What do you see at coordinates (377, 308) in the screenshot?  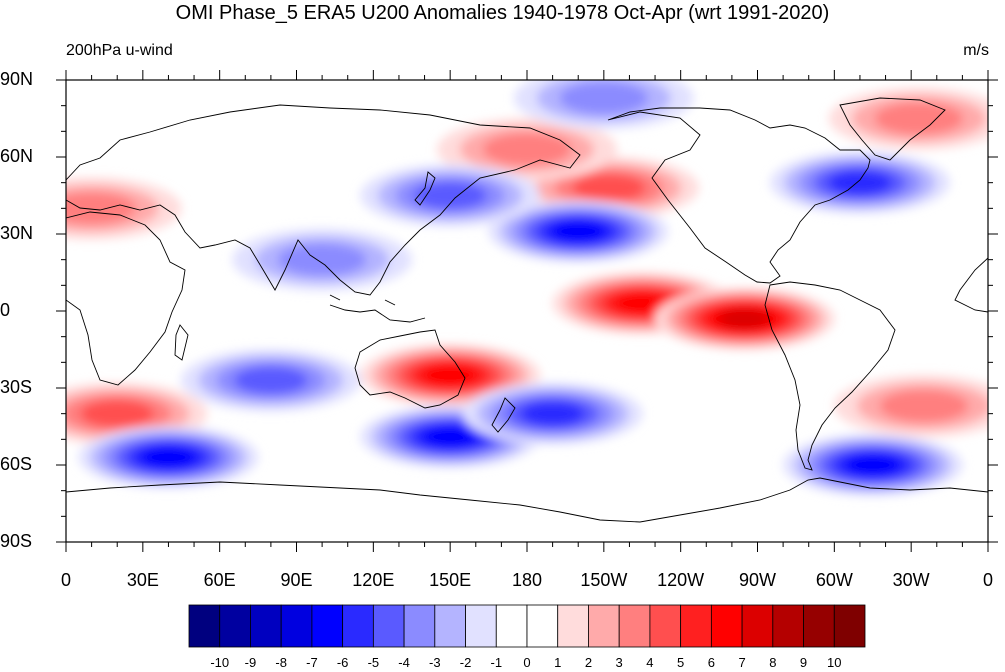 I see `coastline-indonesia` at bounding box center [377, 308].